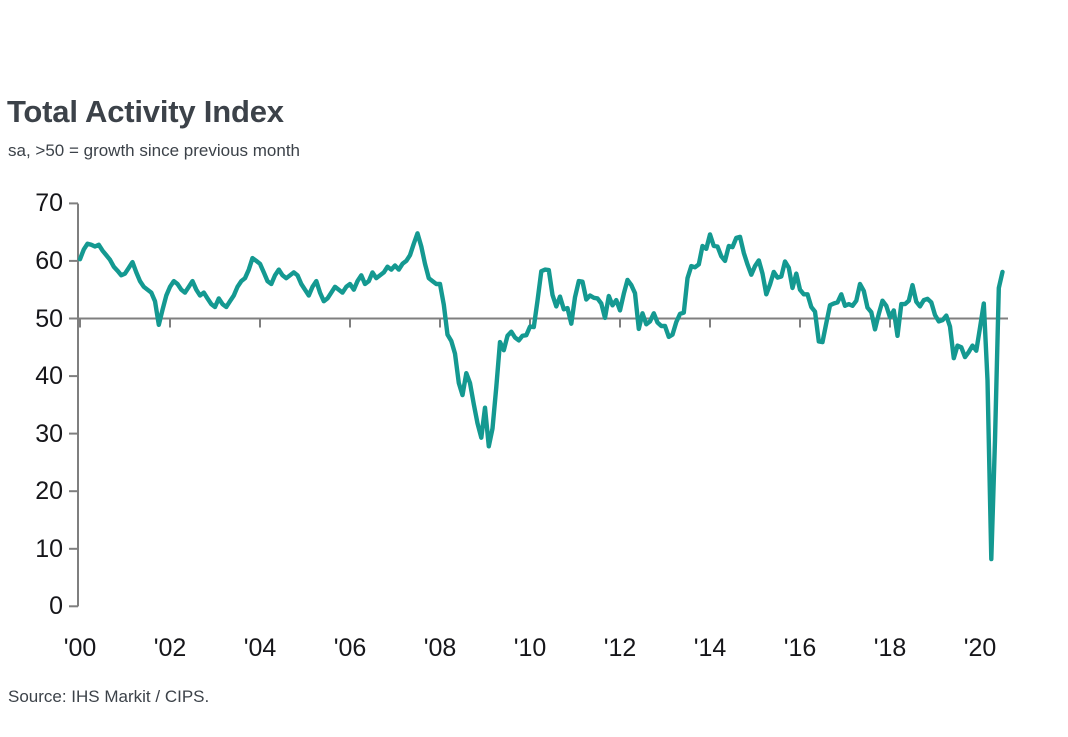 The image size is (1068, 737). Describe the element at coordinates (530, 323) in the screenshot. I see `x-axis-ticks` at that location.